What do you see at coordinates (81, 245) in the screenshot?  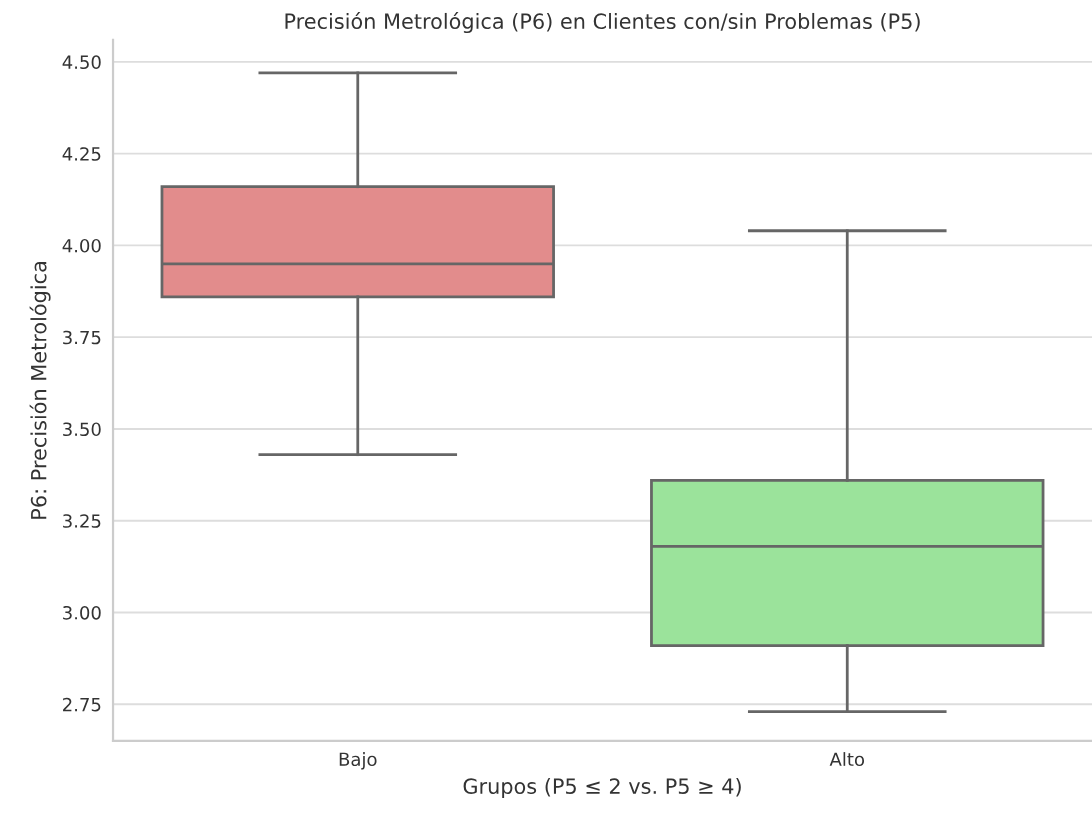 I see `y-tick-label: 4.00` at bounding box center [81, 245].